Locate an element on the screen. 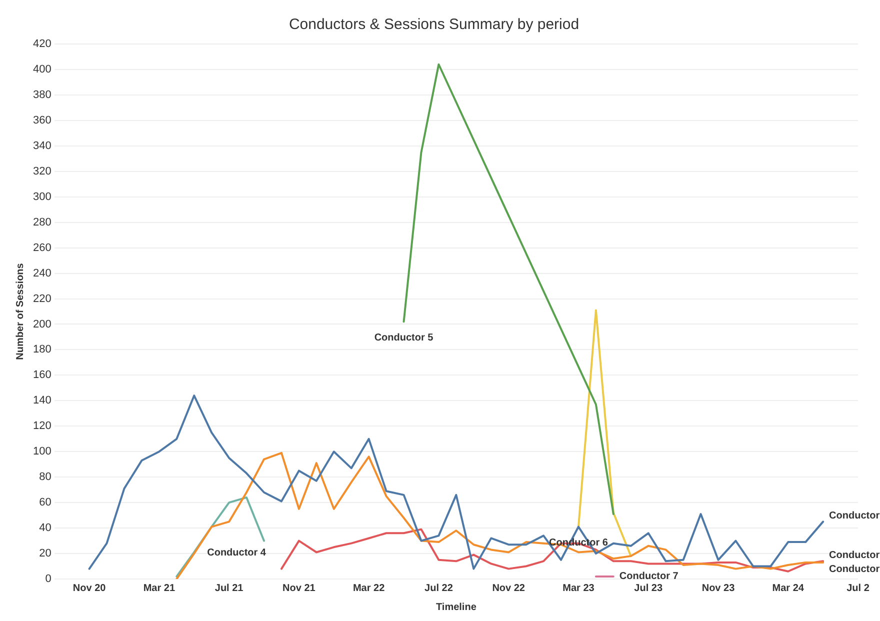  x-tick-label: Nov 23 is located at coordinates (719, 588).